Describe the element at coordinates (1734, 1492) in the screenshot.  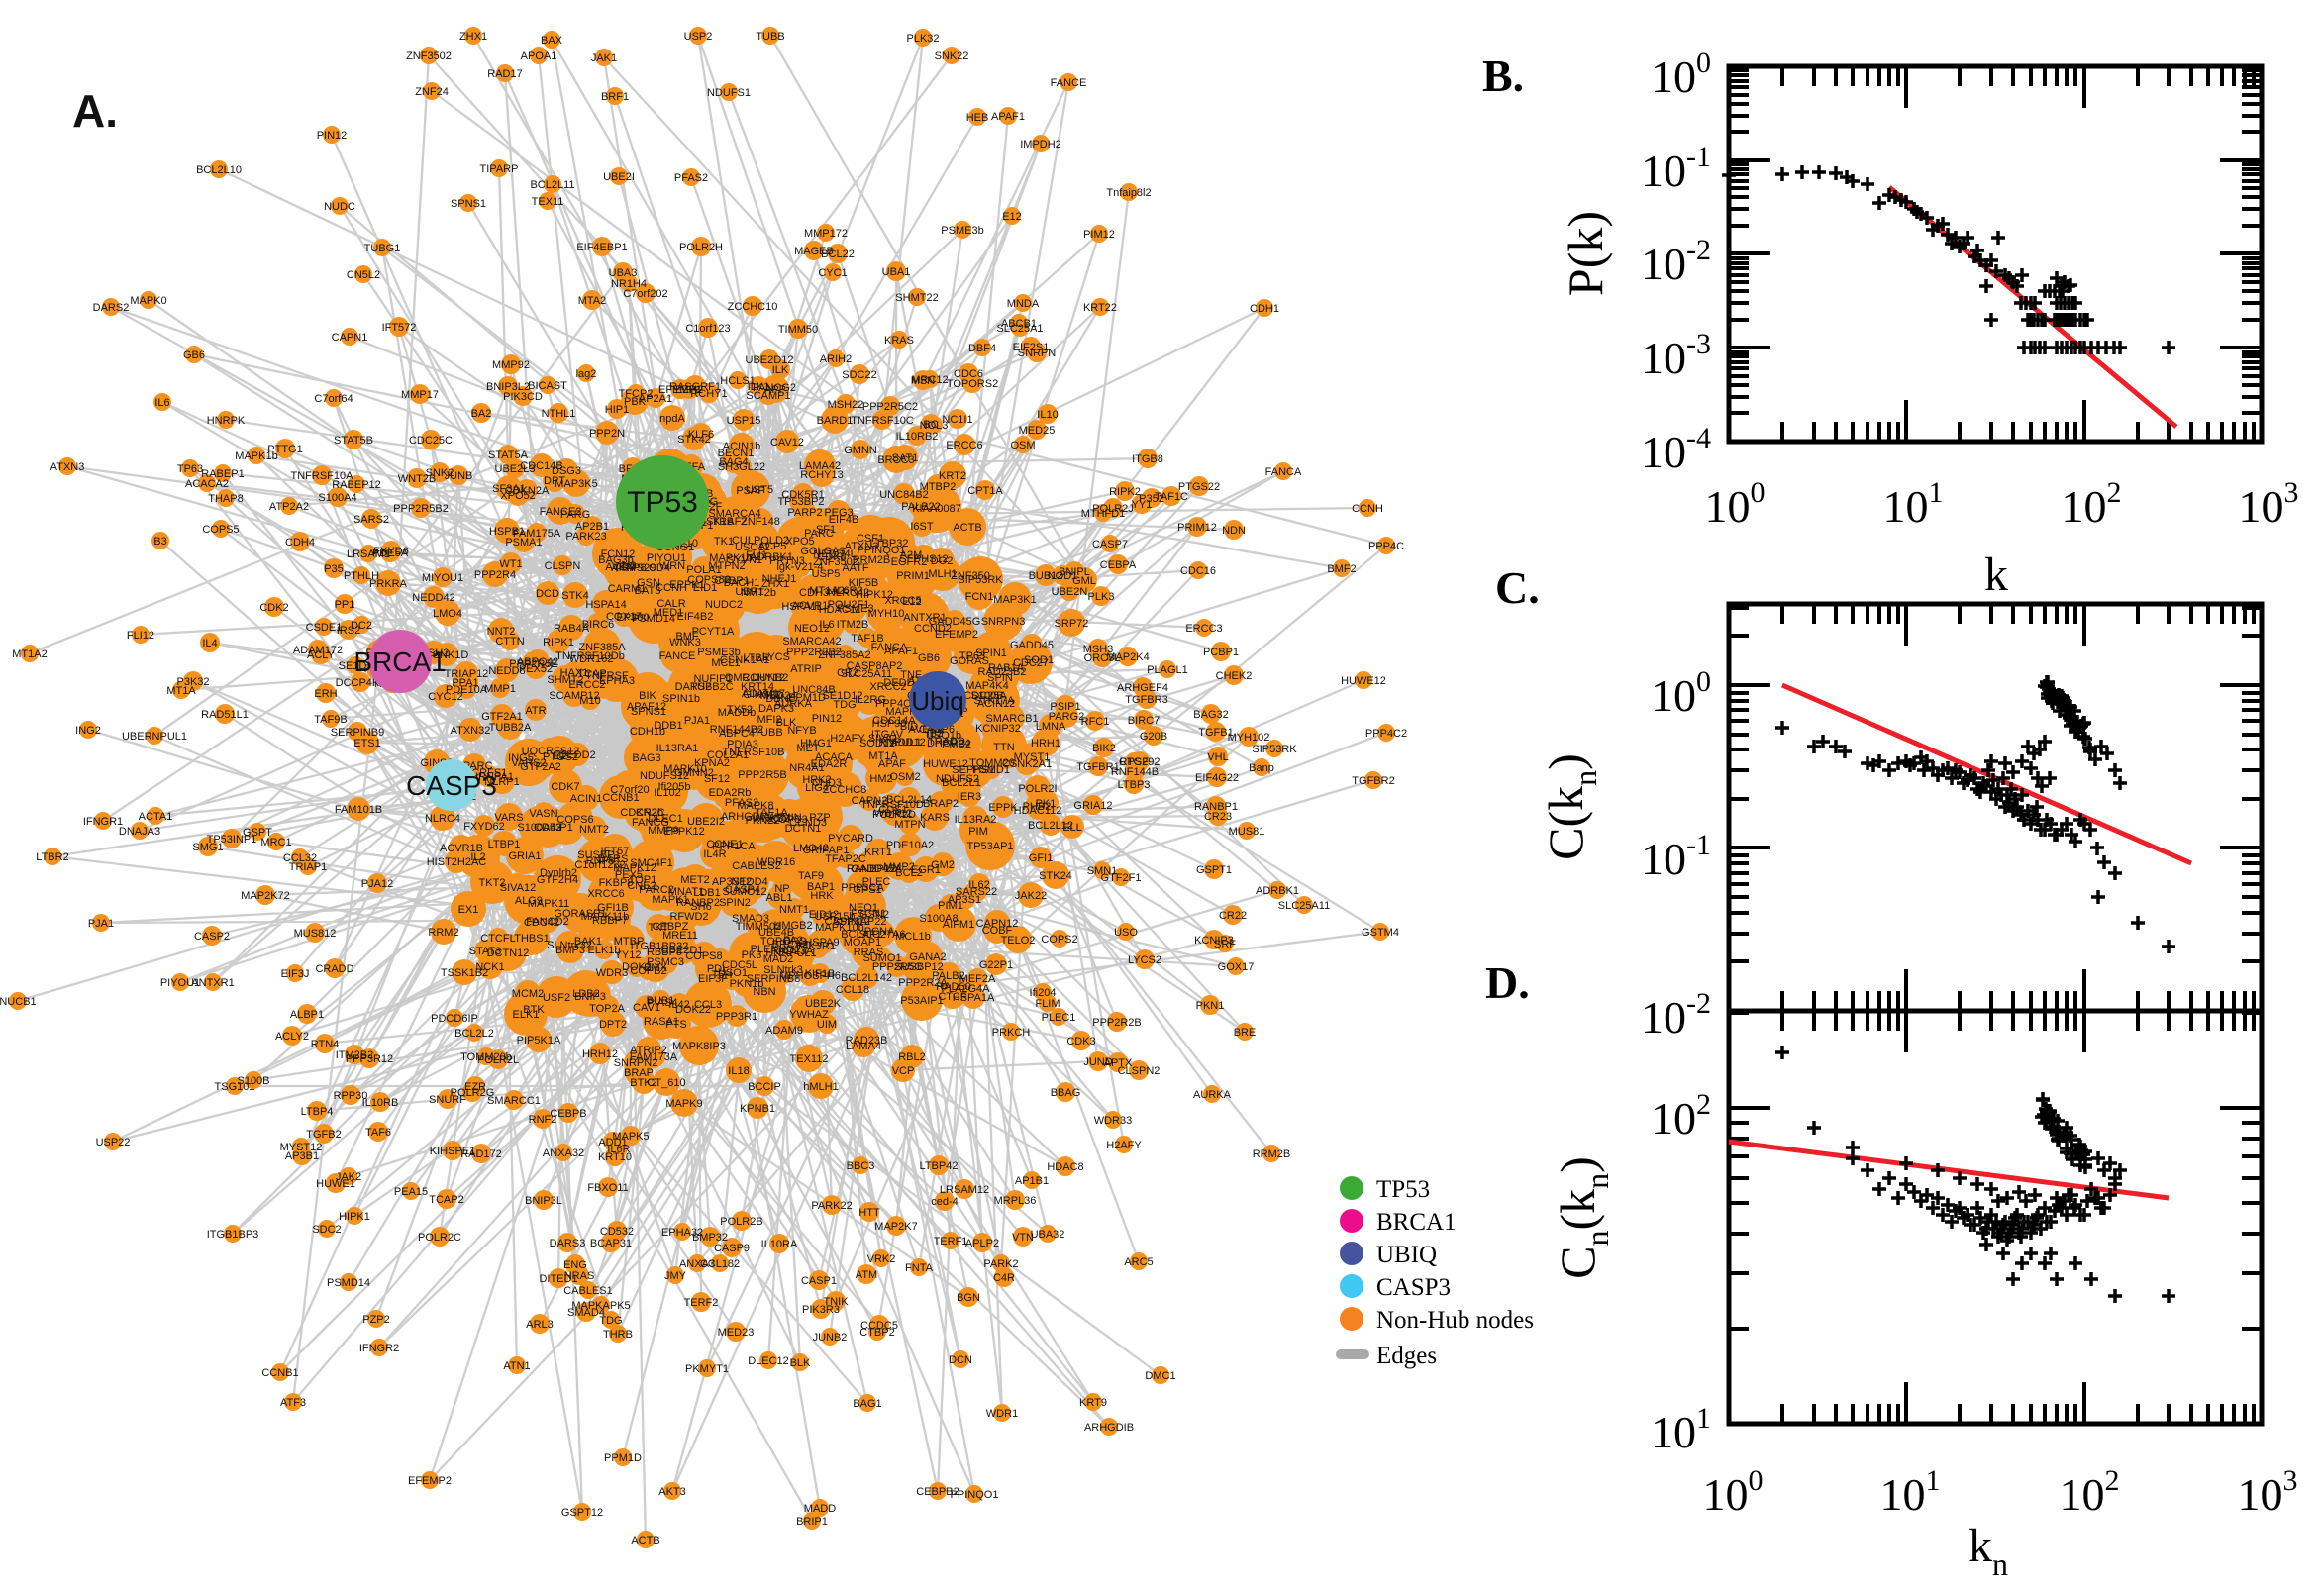
I see `svg-text: 100` at that location.